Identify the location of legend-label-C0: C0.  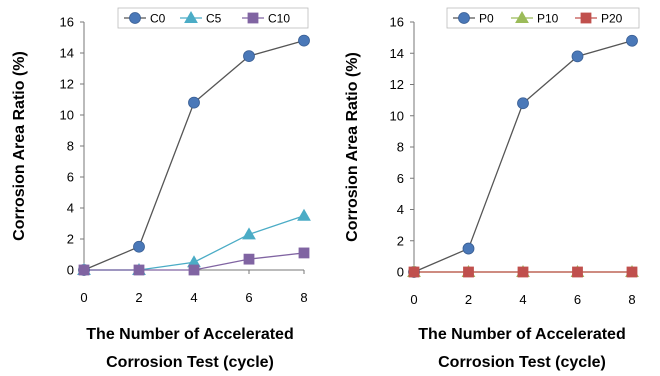
(158, 18).